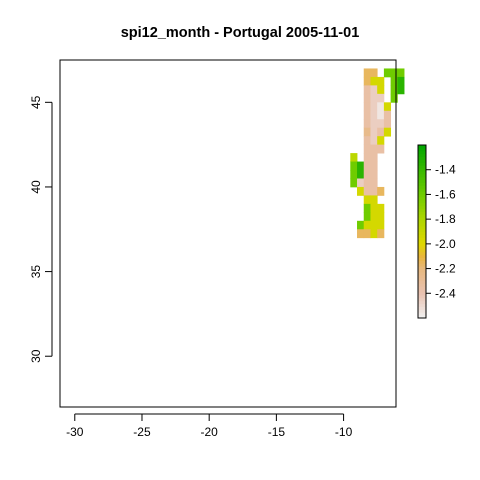 This screenshot has width=480, height=480. Describe the element at coordinates (240, 33) in the screenshot. I see `chart-title: spi12_month - Portugal 2005-11-01` at that location.